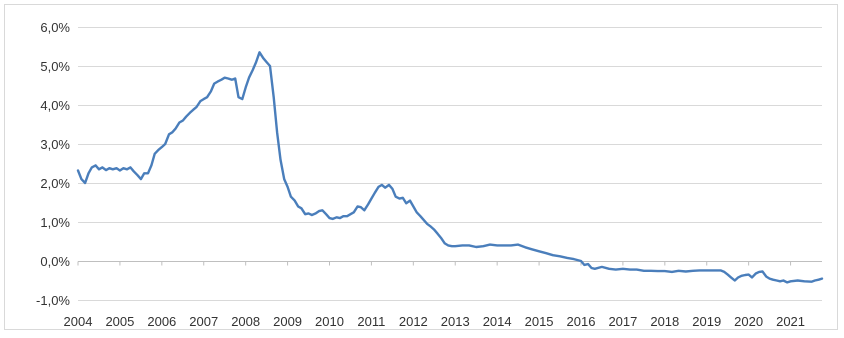 Image resolution: width=844 pixels, height=338 pixels. I want to click on x-tick-label: 2007, so click(203, 321).